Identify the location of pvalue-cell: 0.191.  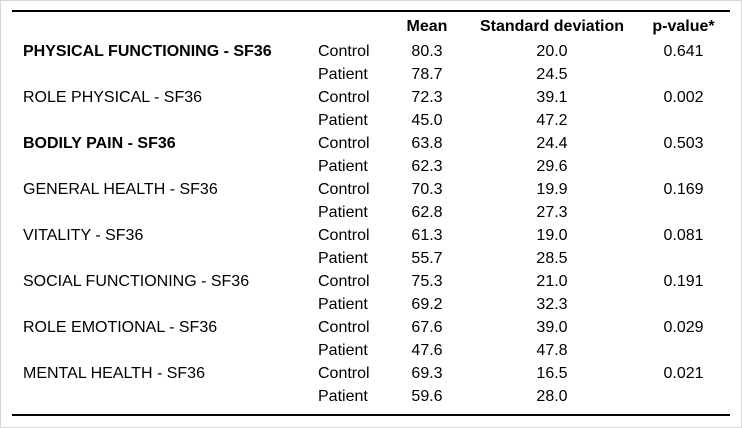
(683, 281).